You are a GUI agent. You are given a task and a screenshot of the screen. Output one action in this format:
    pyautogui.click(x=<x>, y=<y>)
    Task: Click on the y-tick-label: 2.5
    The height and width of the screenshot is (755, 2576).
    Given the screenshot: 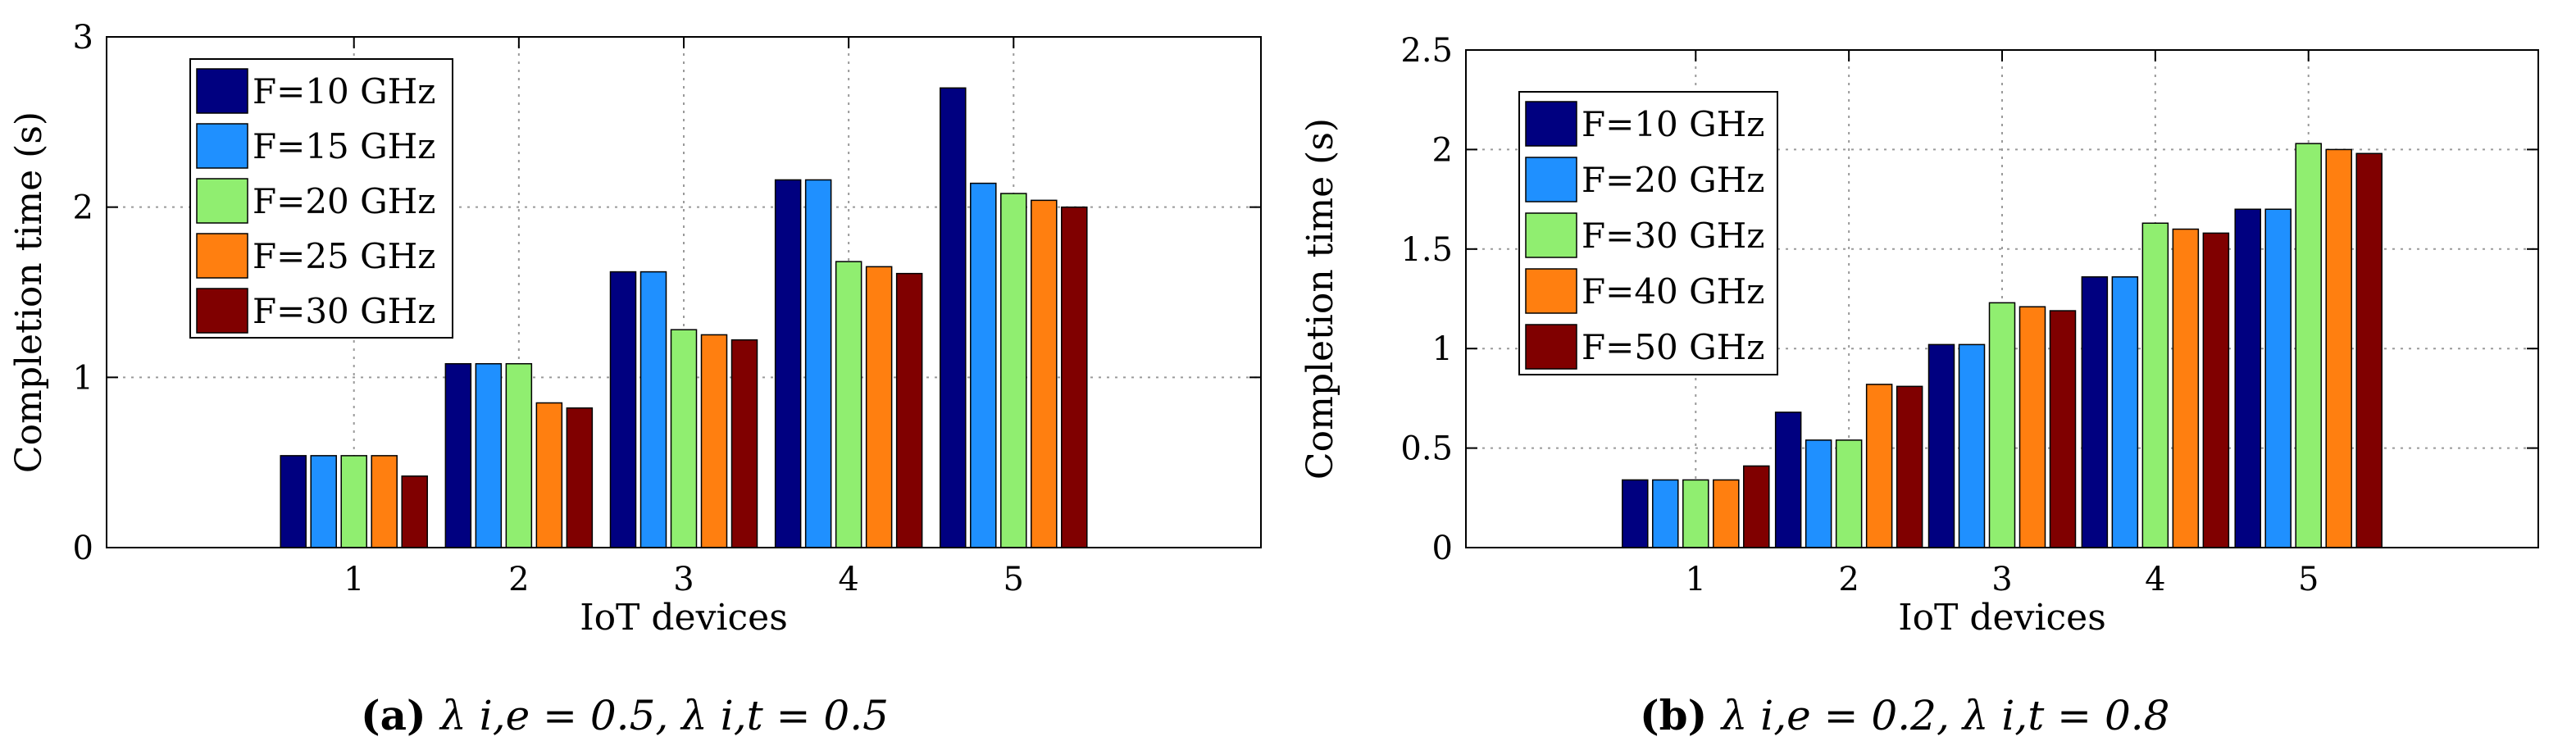 What is the action you would take?
    pyautogui.click(x=1426, y=51)
    